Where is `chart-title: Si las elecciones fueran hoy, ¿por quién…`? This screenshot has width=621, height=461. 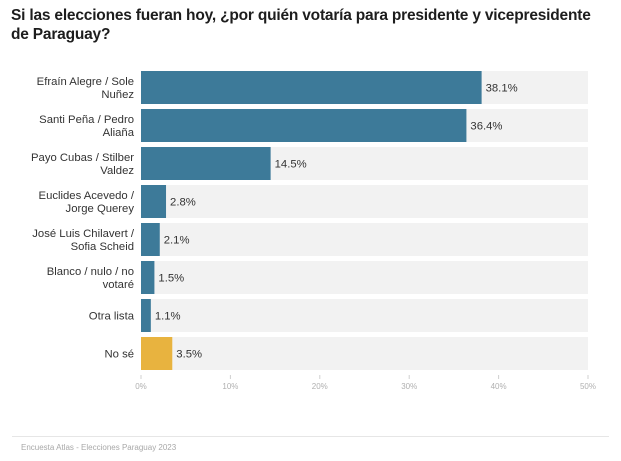
chart-title: Si las elecciones fueran hoy, ¿por quién… is located at coordinates (301, 25).